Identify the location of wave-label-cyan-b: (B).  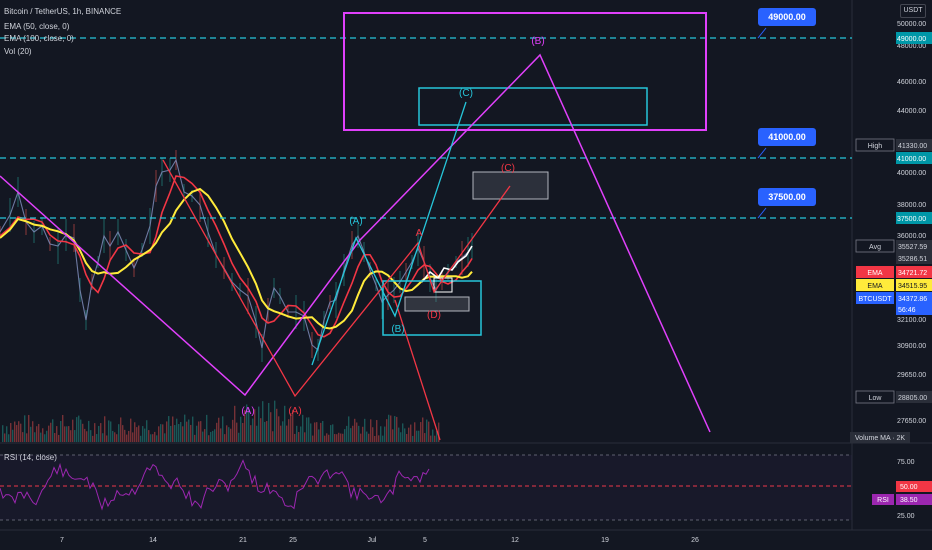
(397, 329).